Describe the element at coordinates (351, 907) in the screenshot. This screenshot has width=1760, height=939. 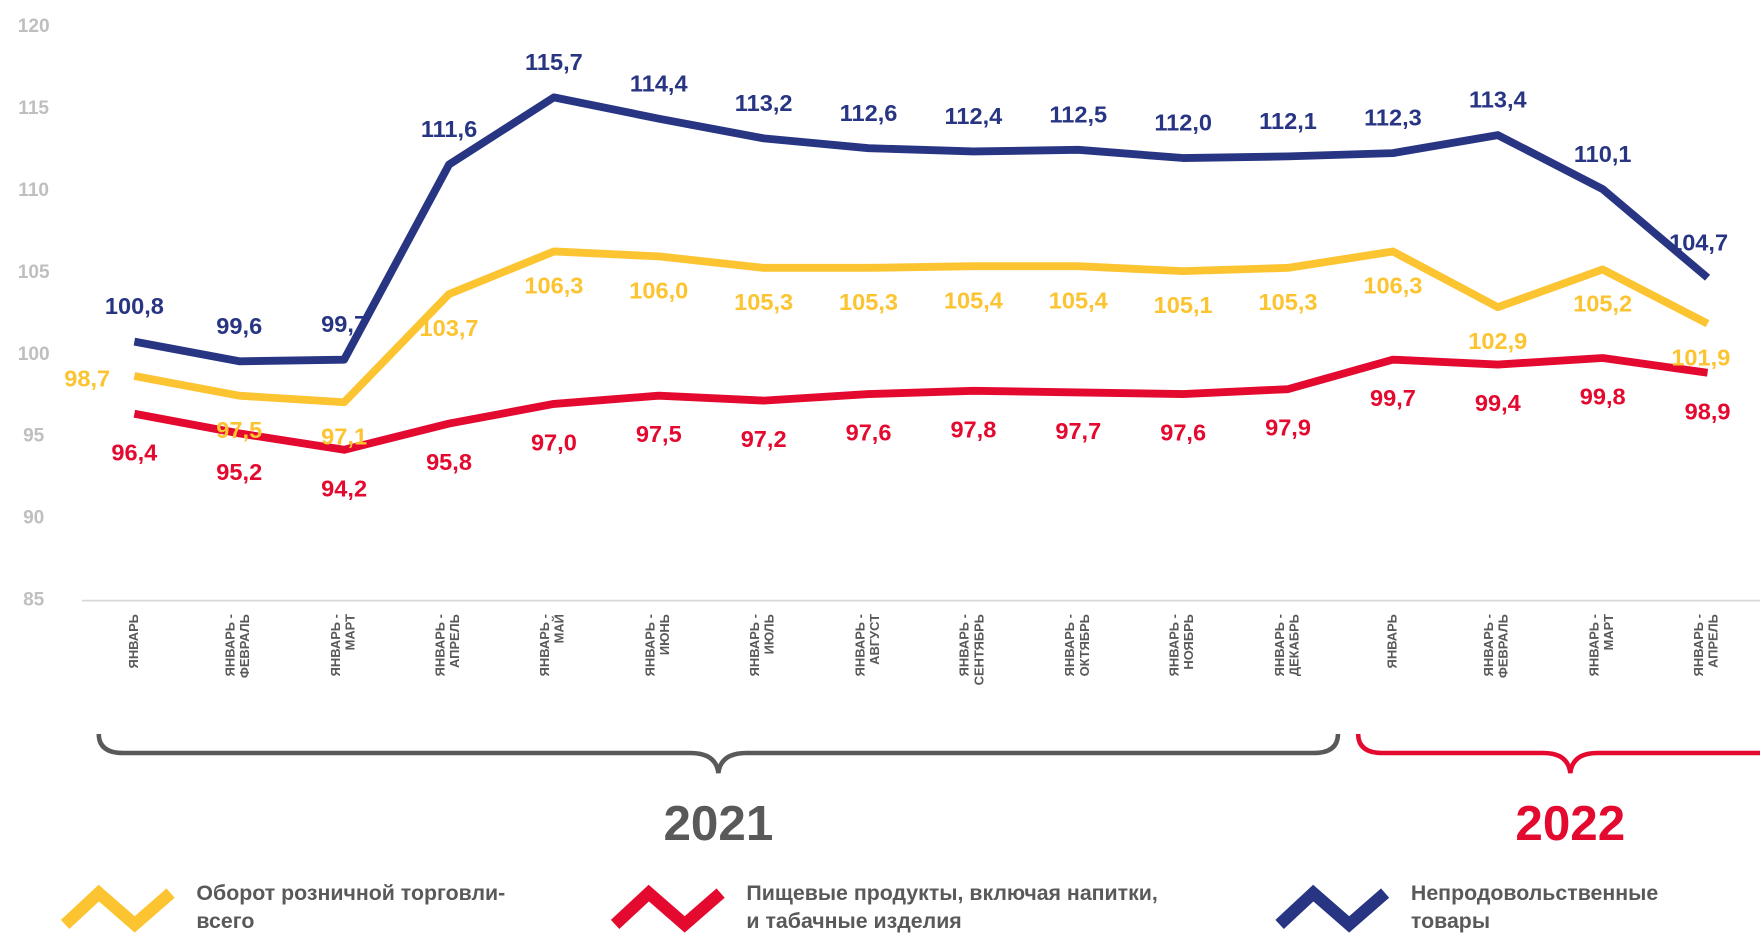
I see `legend-label: Оборот розничной торговли- всего` at that location.